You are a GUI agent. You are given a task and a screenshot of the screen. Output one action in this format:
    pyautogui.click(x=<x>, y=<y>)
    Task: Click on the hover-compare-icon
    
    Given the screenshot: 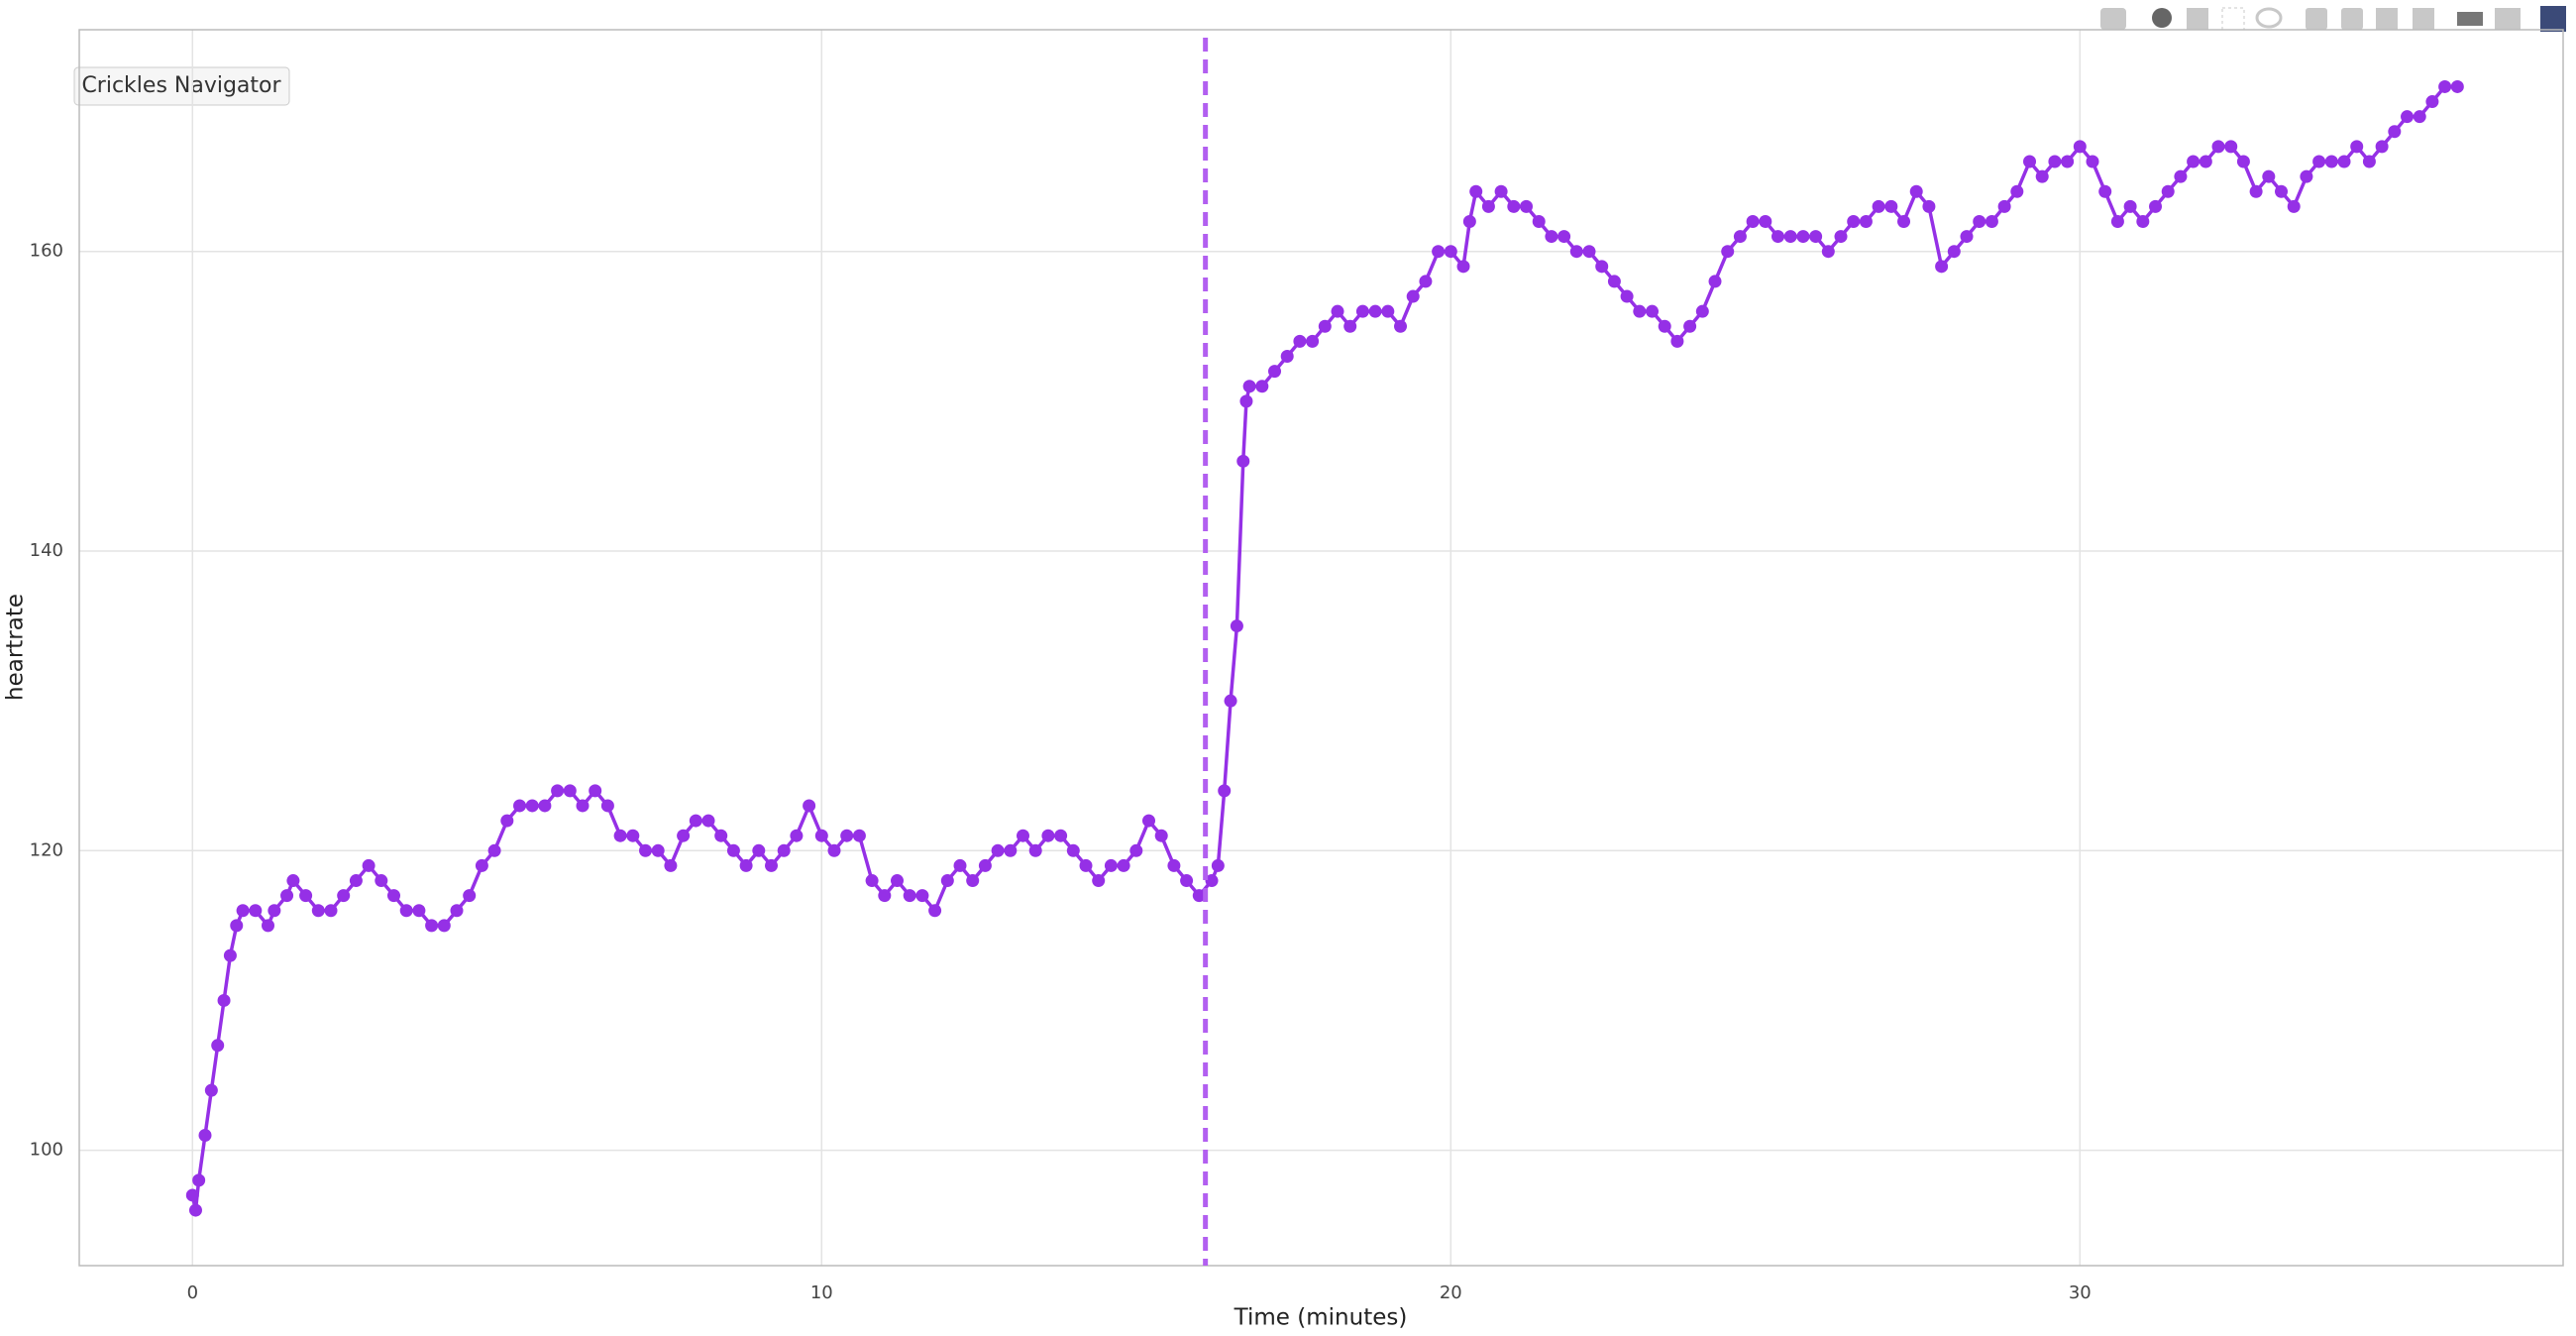 What is the action you would take?
    pyautogui.click(x=2508, y=19)
    